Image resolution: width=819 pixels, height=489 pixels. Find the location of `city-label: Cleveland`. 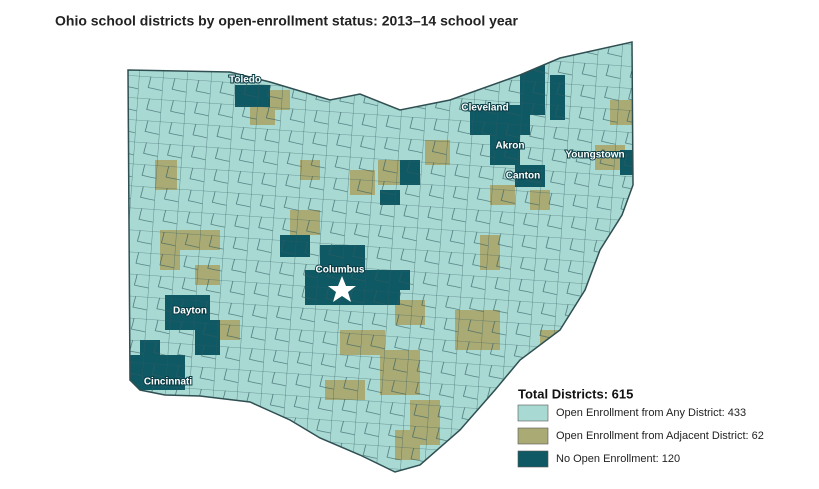

city-label: Cleveland is located at coordinates (484, 108).